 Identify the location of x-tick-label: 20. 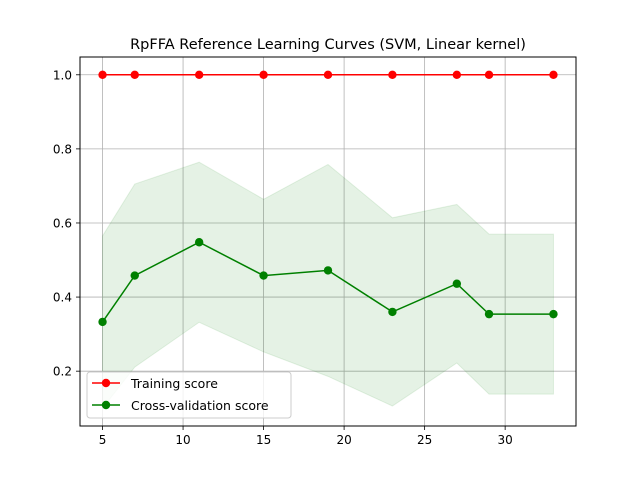
(343, 440).